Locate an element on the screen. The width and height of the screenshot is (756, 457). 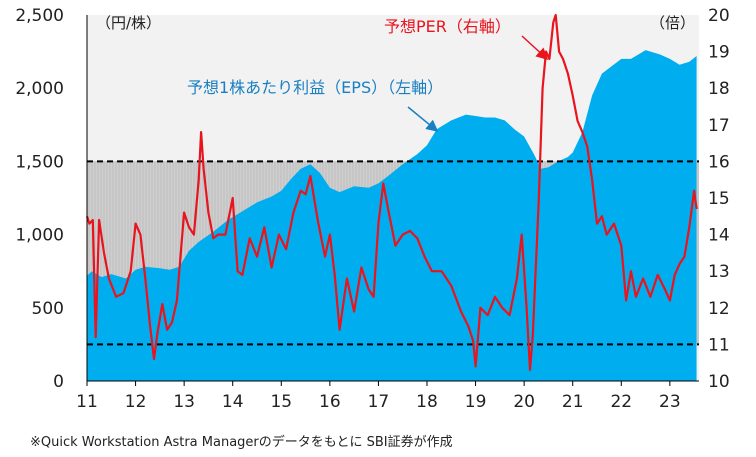
y-right-axis-ticks: 10 11 12 13 14 15 16 17 18 19 20 is located at coordinates (719, 199).